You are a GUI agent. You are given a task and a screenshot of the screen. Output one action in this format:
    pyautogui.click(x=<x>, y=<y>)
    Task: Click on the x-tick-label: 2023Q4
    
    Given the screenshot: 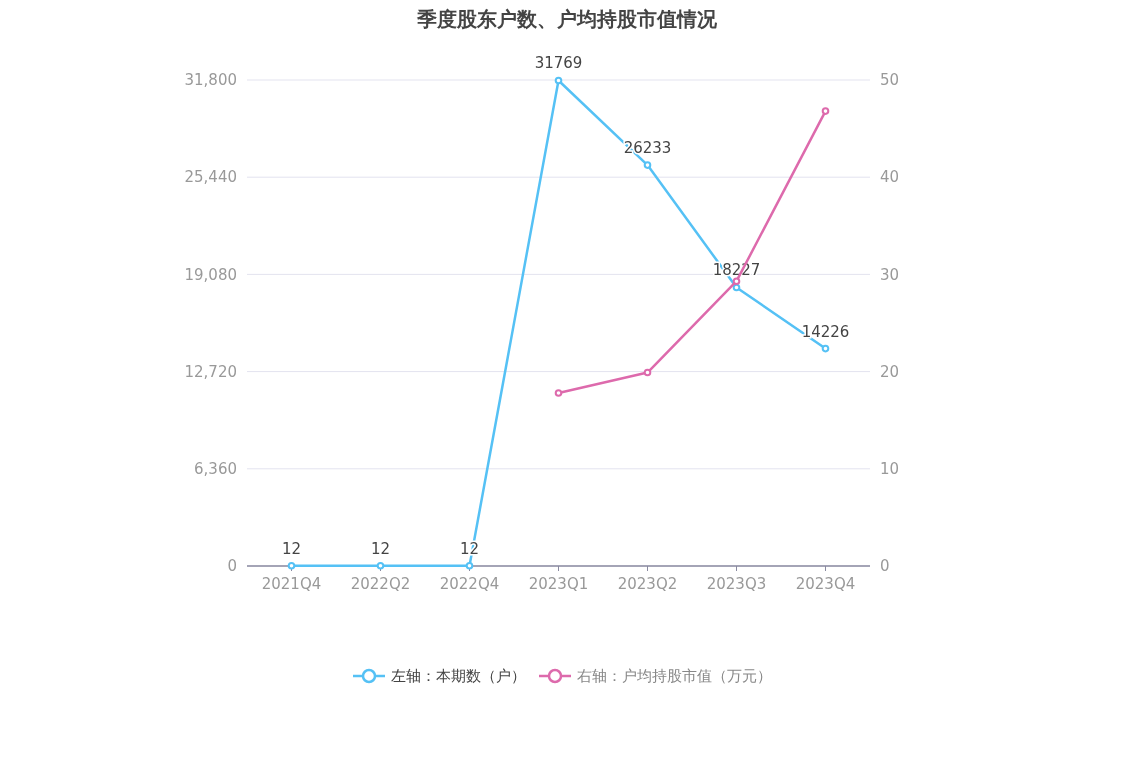 What is the action you would take?
    pyautogui.click(x=825, y=584)
    